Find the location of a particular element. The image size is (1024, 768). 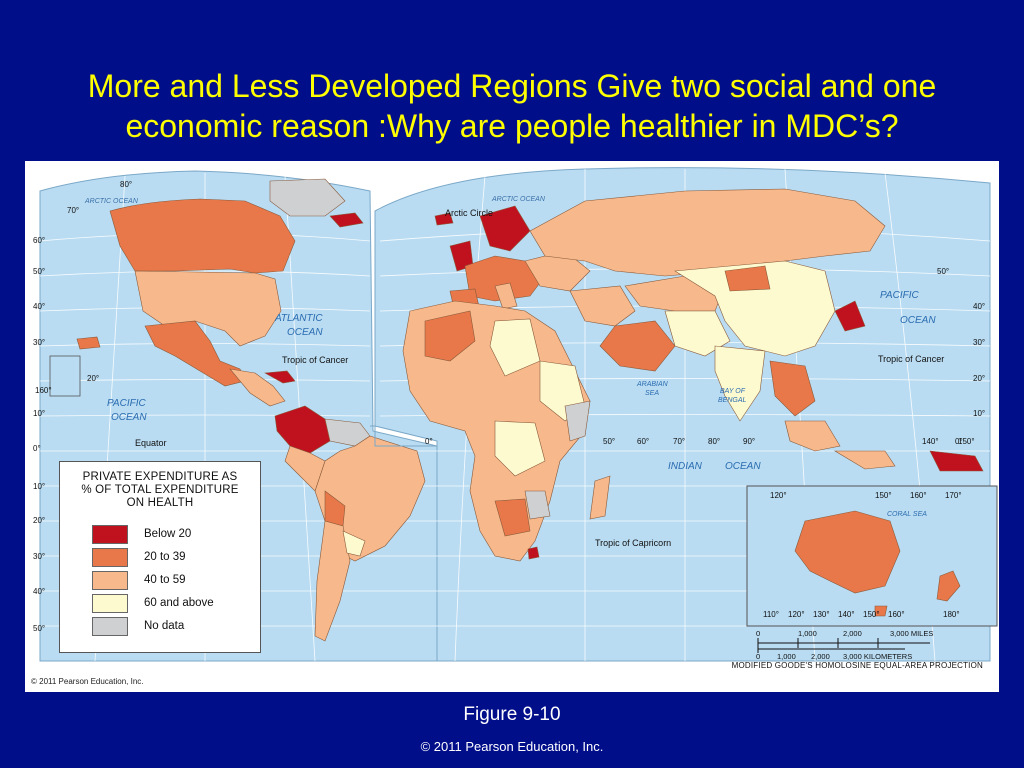

equator-label: Equator is located at coordinates (151, 443).